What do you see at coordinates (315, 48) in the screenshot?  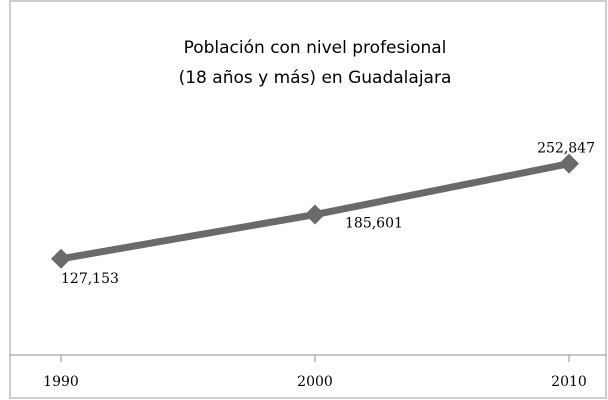 I see `chart-title: Población con nivel profesional` at bounding box center [315, 48].